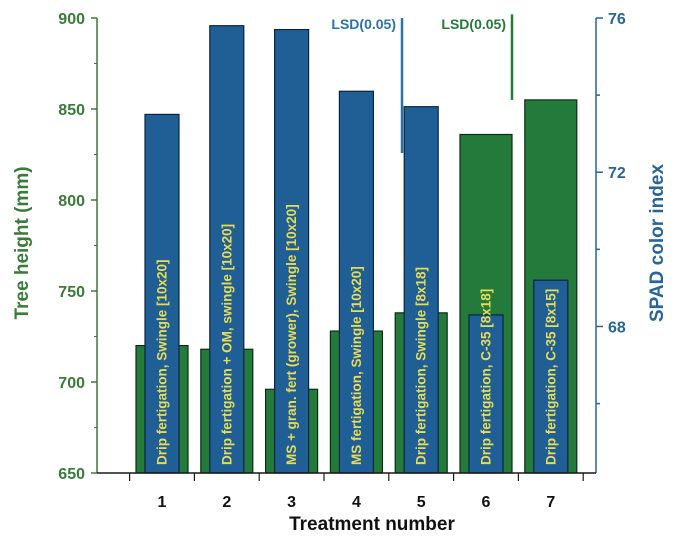 The image size is (691, 538). Describe the element at coordinates (617, 327) in the screenshot. I see `y-right-tick-label: 68` at that location.